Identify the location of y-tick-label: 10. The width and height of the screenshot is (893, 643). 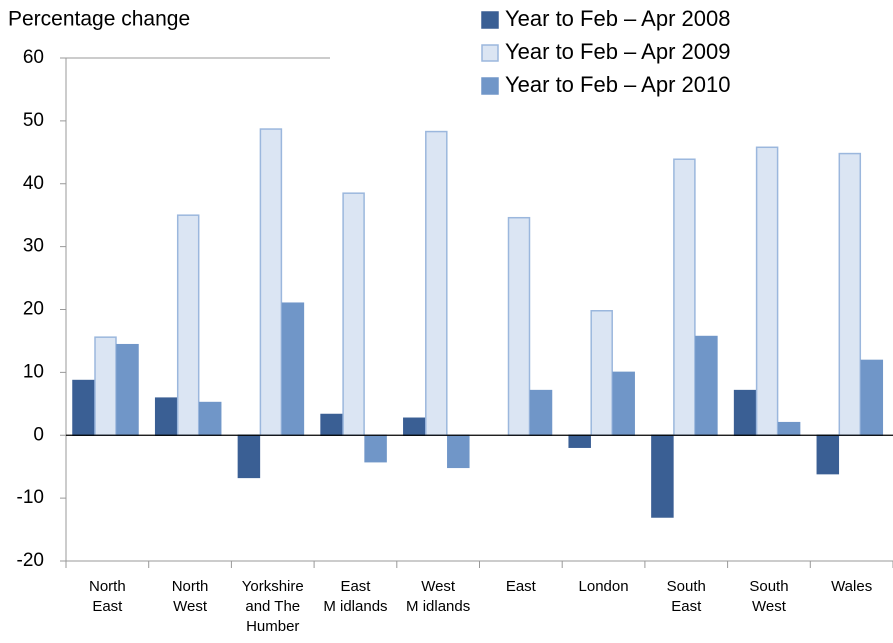
(33, 371).